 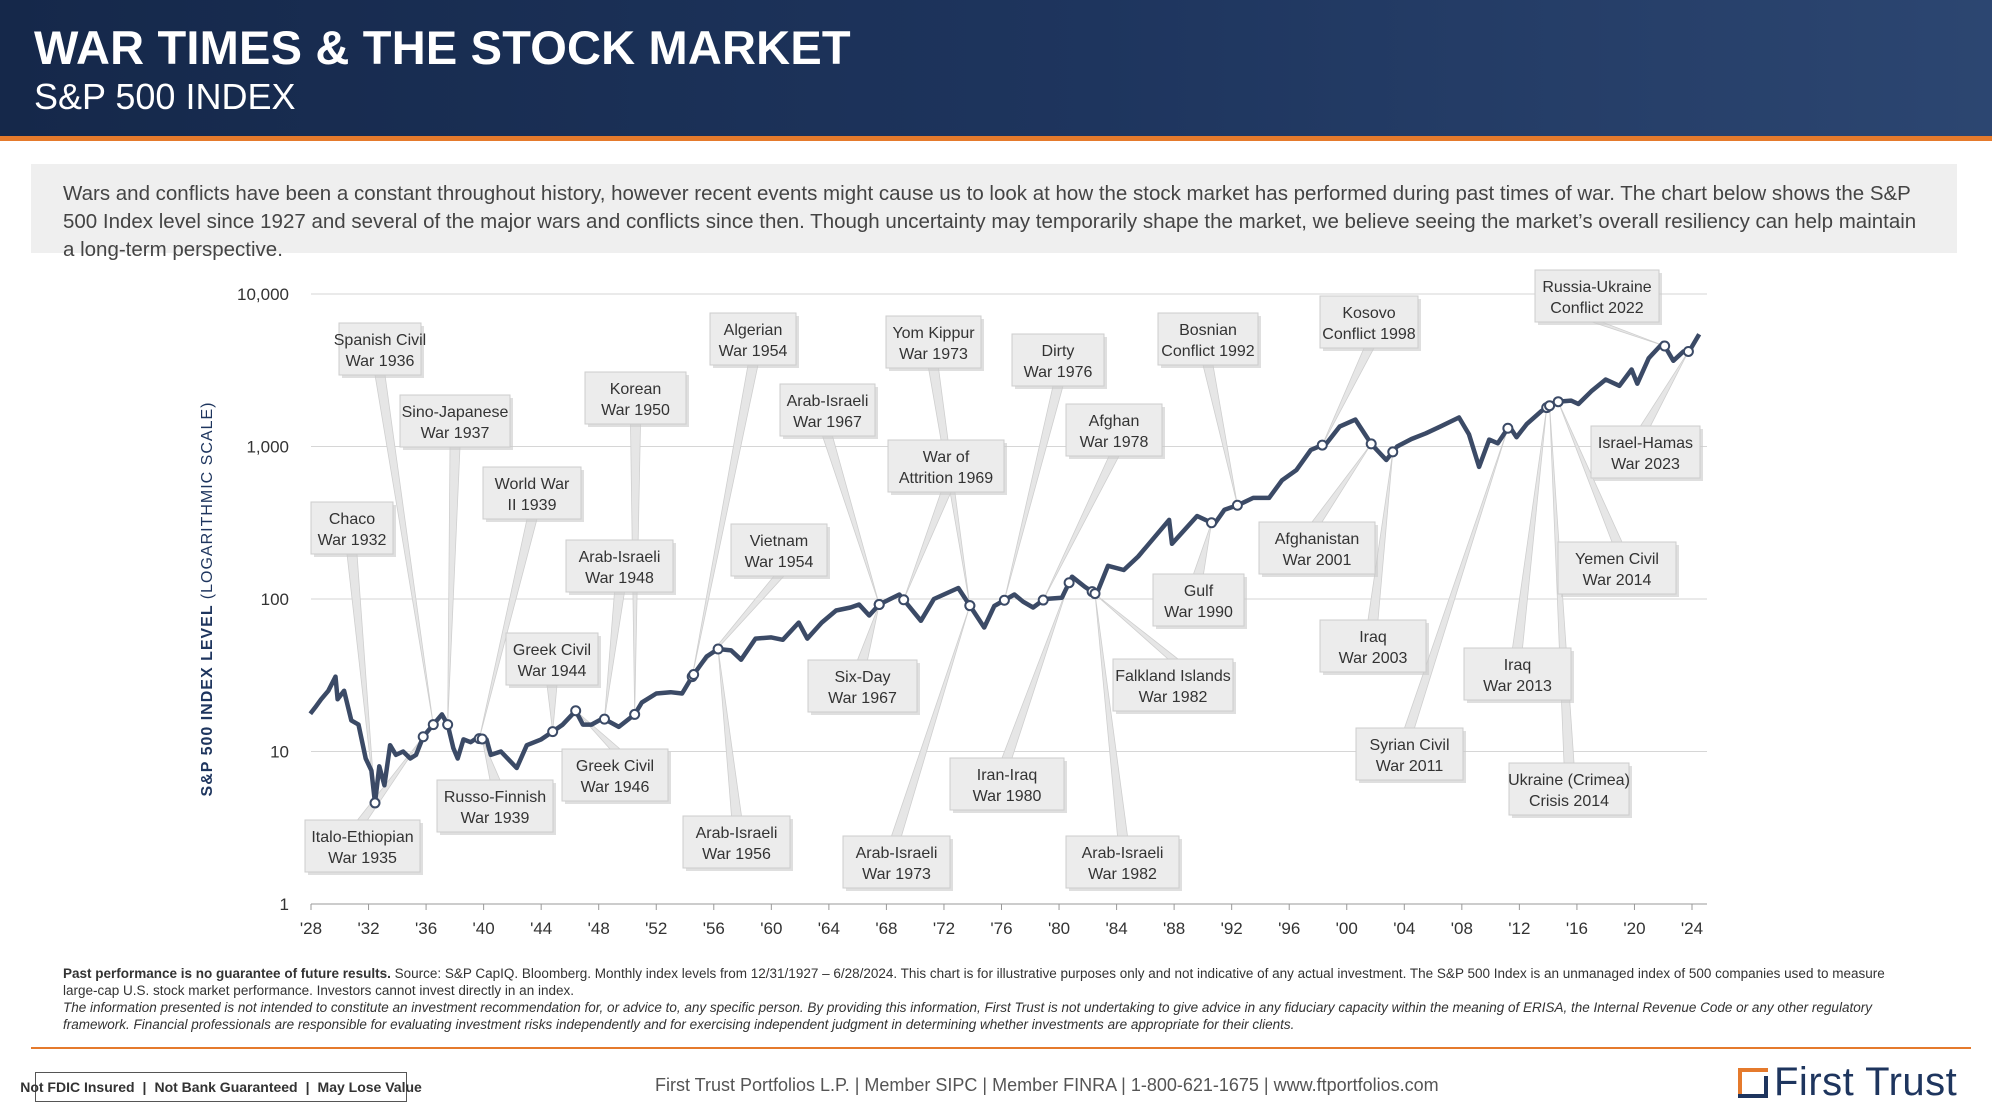 I want to click on callout-label: Greek Civil War 1946, so click(x=615, y=777).